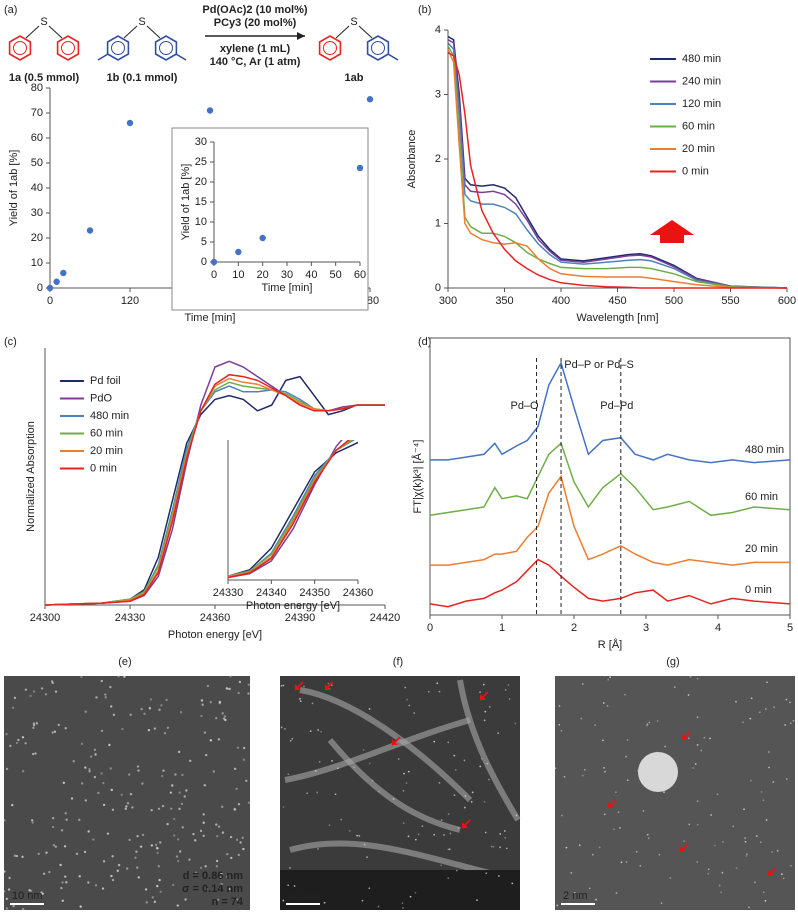  What do you see at coordinates (561, 301) in the screenshot?
I see `x-tick-label: 400` at bounding box center [561, 301].